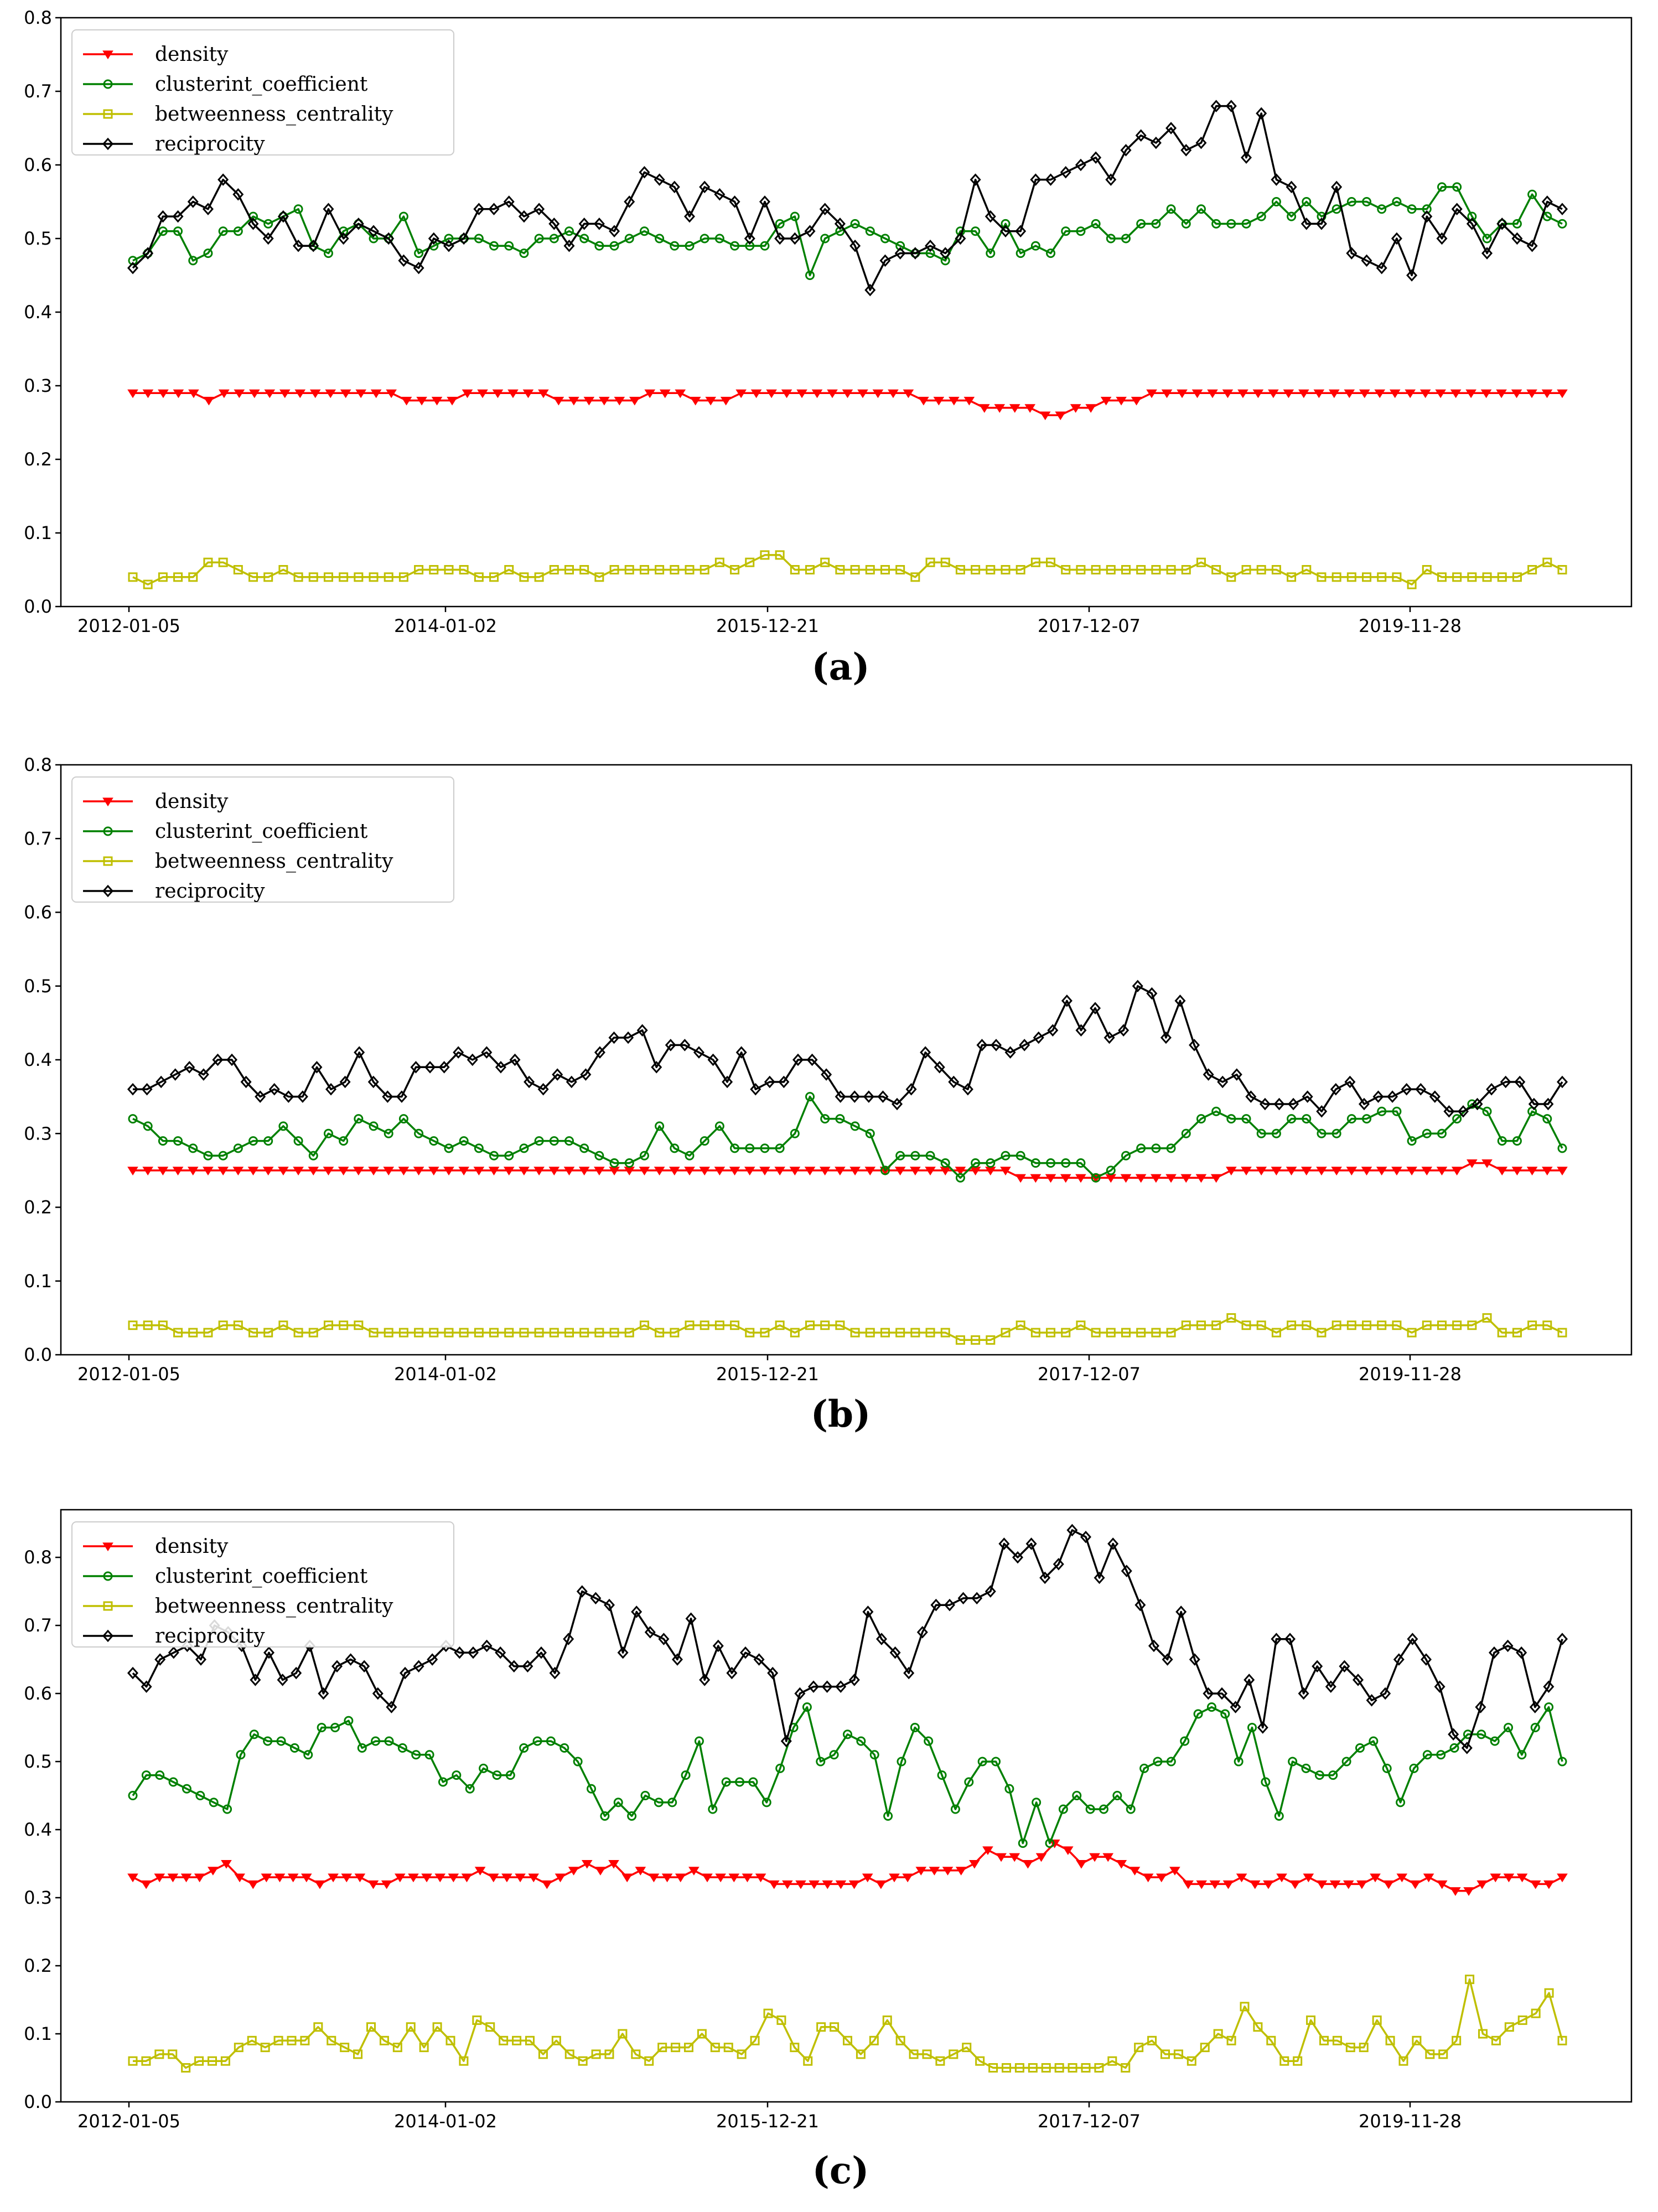 Image resolution: width=1658 pixels, height=2212 pixels. I want to click on x-tick-label: 2019-11-28, so click(1410, 2121).